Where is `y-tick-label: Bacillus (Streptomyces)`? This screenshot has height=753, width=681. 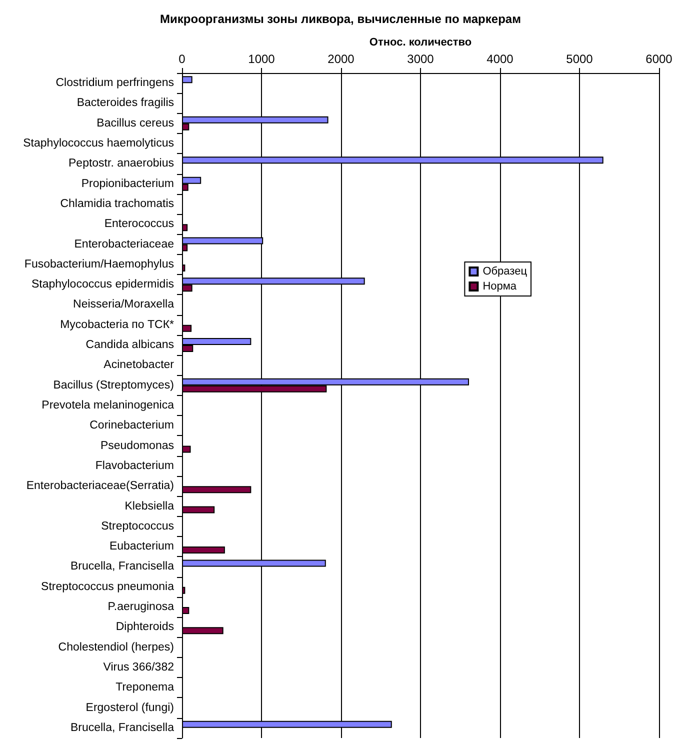 y-tick-label: Bacillus (Streptomyces) is located at coordinates (113, 385).